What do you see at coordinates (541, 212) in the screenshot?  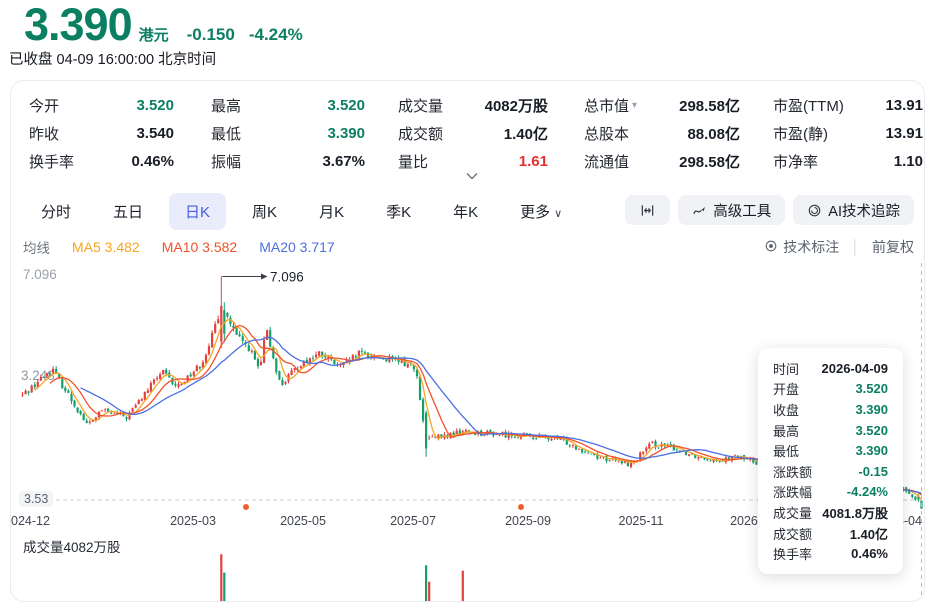 I see `tab-更多: 更多 ∨` at bounding box center [541, 212].